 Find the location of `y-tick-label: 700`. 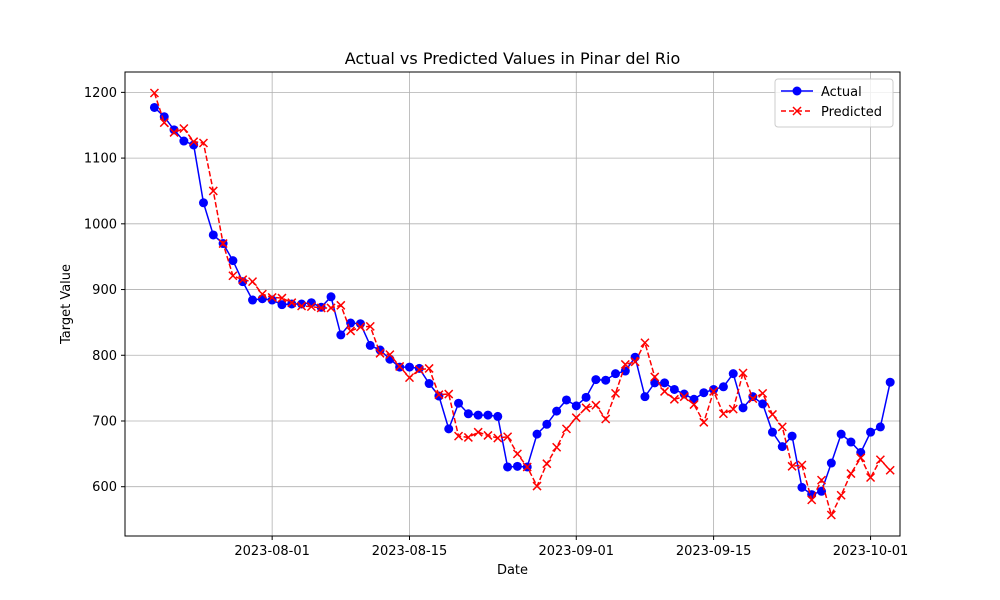

y-tick-label: 700 is located at coordinates (104, 421).